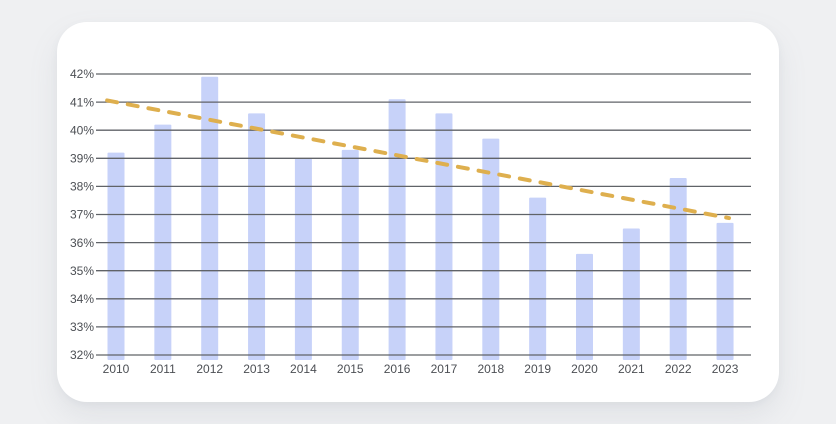  What do you see at coordinates (584, 306) in the screenshot?
I see `bar-2020` at bounding box center [584, 306].